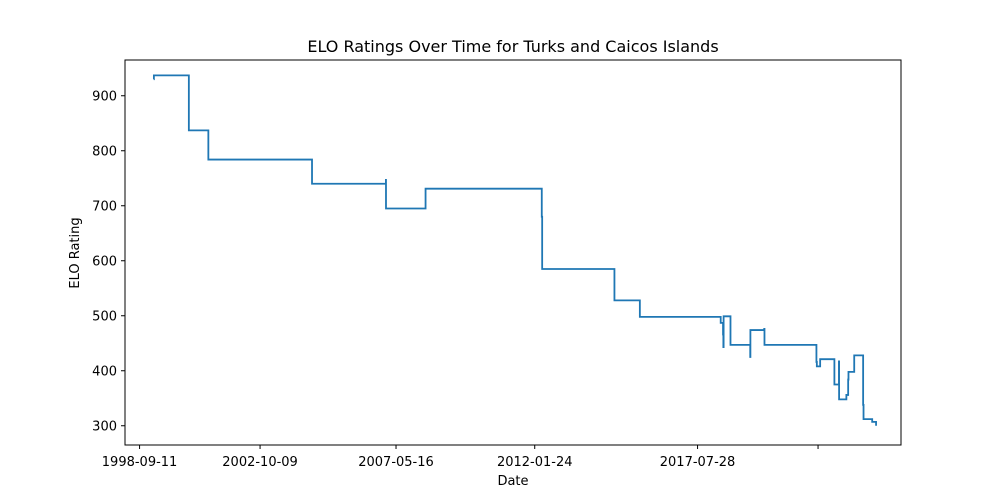 This screenshot has height=500, width=1000. Describe the element at coordinates (104, 426) in the screenshot. I see `y-tick-label: 300` at that location.